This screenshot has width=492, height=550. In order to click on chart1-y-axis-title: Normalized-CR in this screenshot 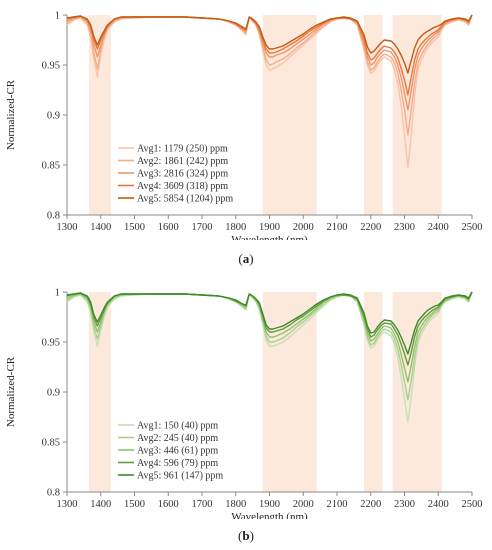, I will do `click(11, 391)`.